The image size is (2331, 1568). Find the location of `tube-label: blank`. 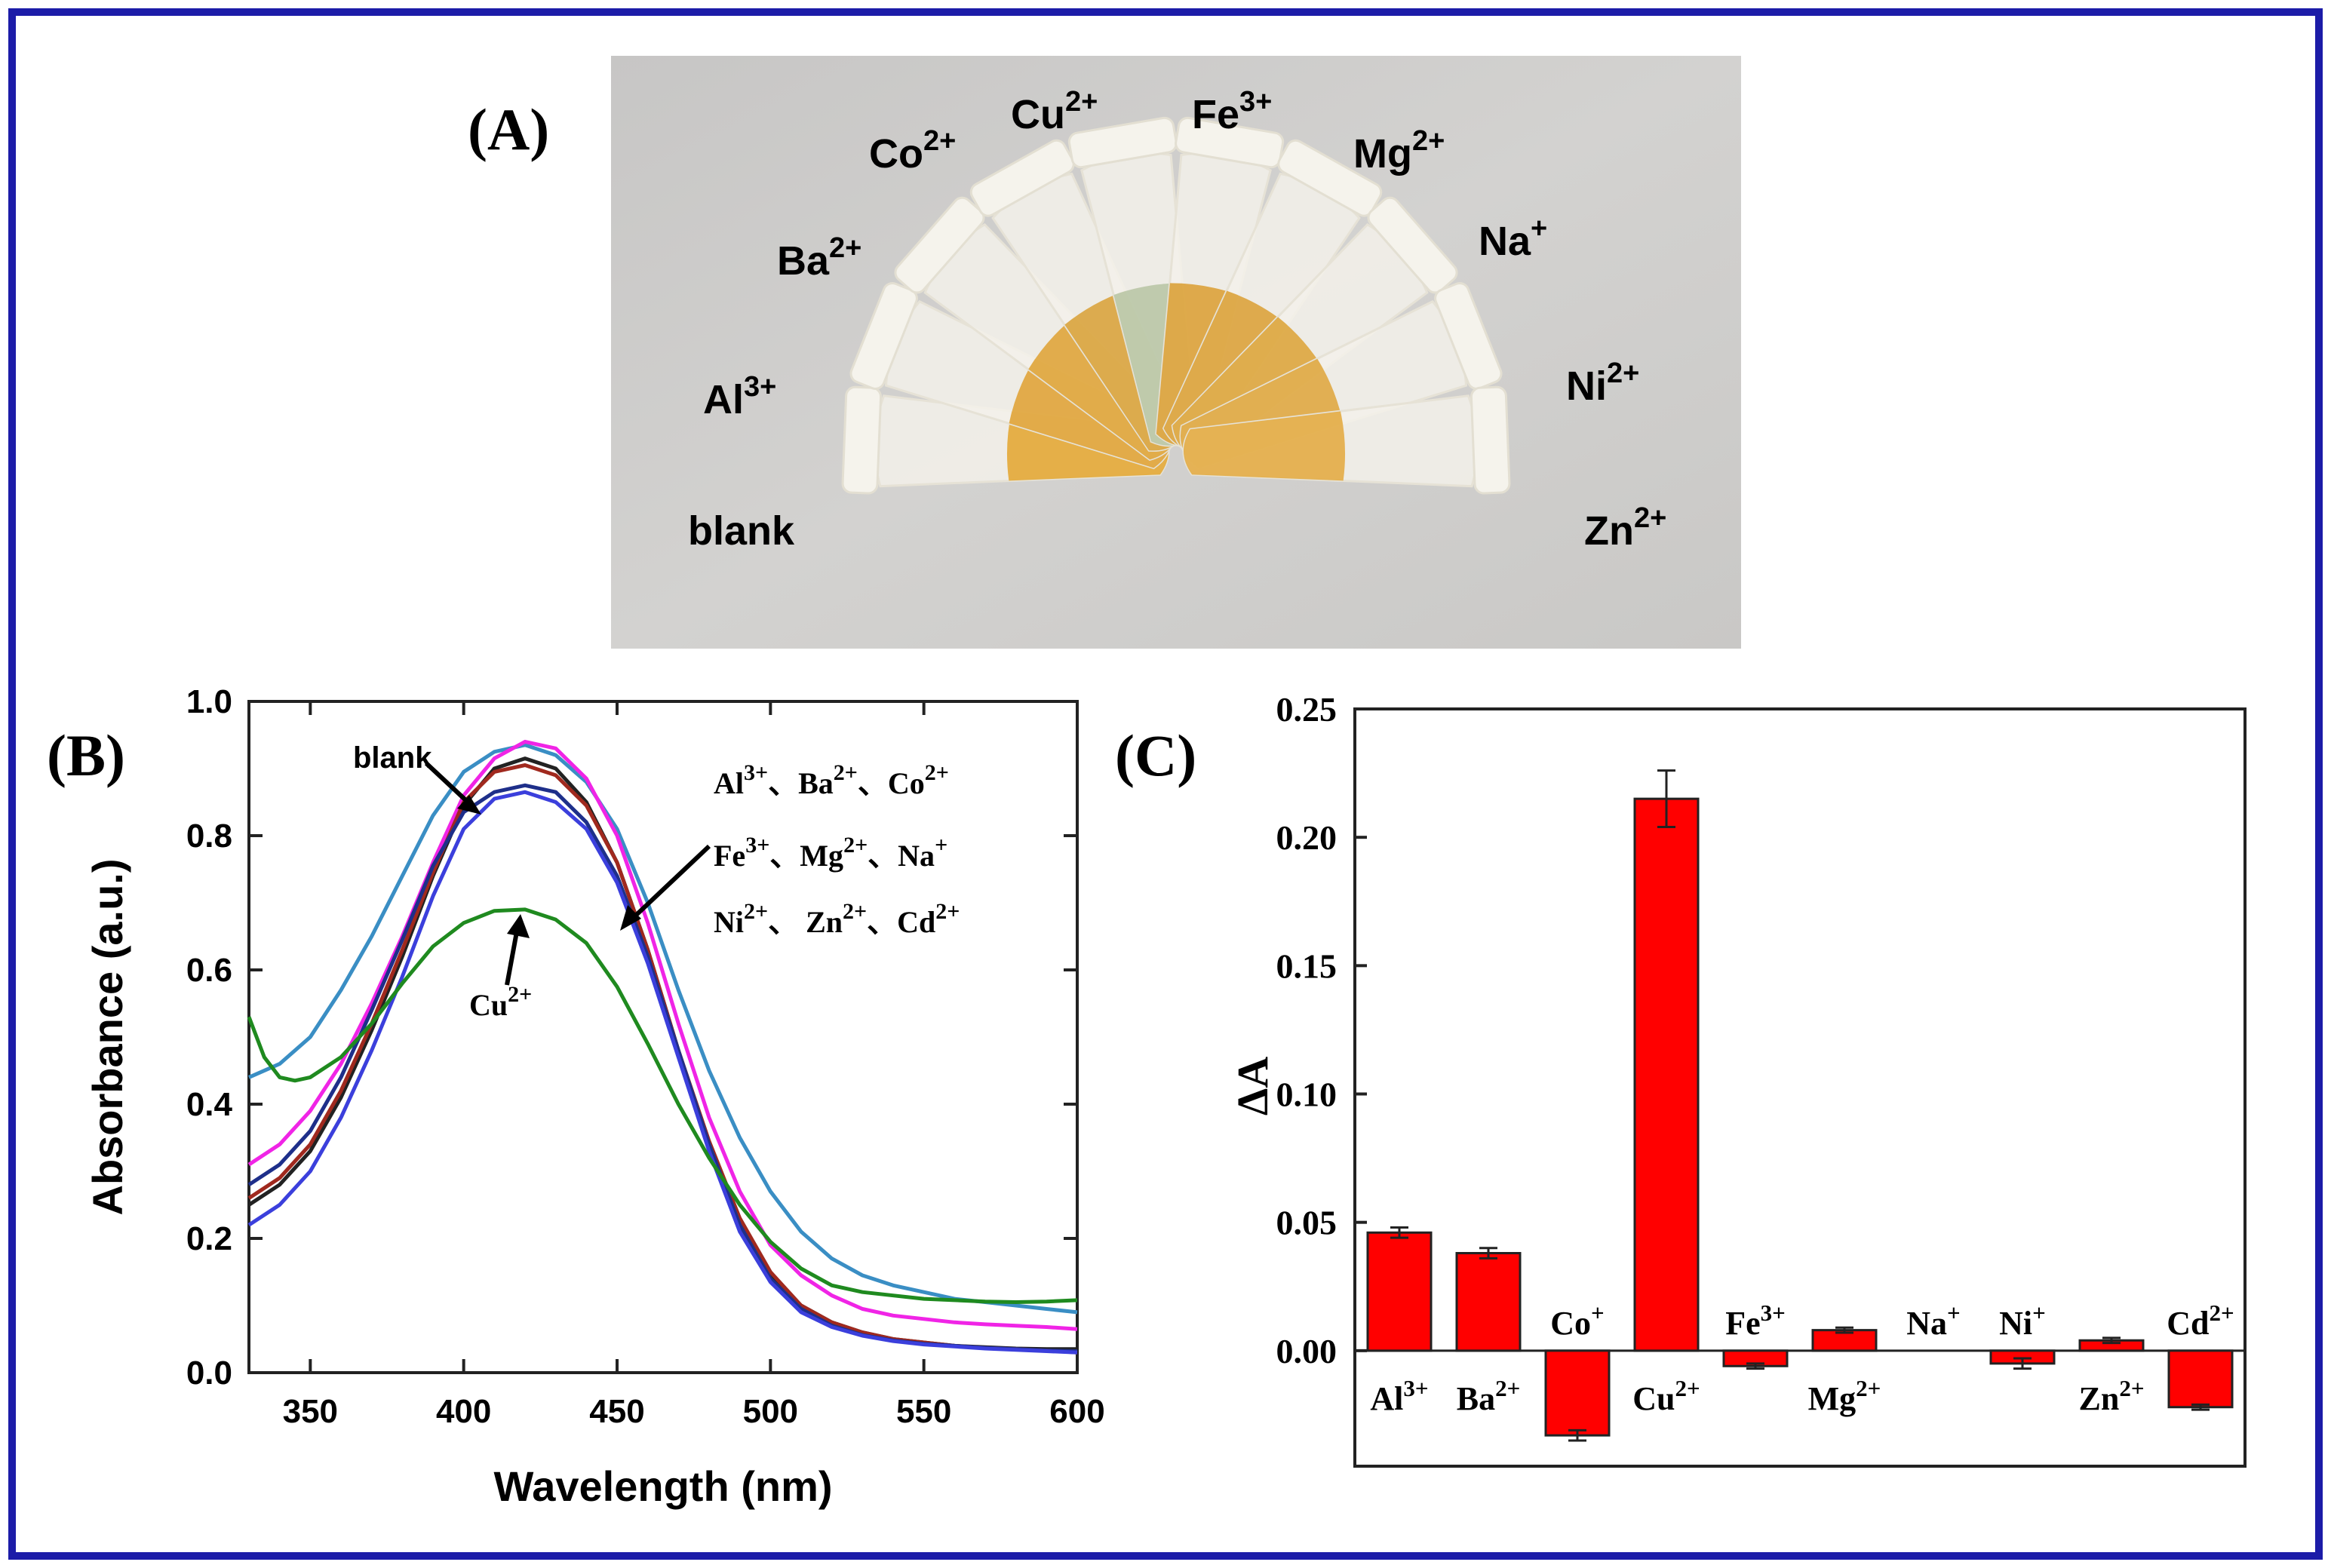

tube-label: blank is located at coordinates (741, 531).